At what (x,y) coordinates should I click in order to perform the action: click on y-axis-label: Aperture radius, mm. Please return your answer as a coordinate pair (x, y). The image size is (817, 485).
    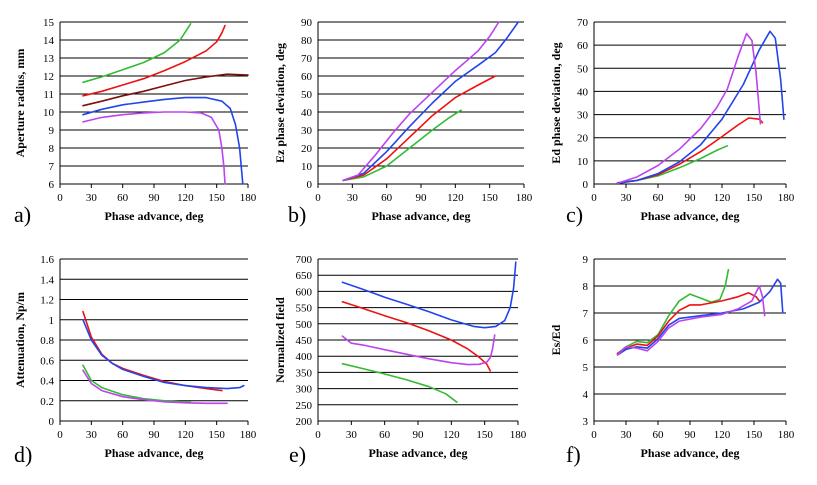
    Looking at the image, I should click on (20, 103).